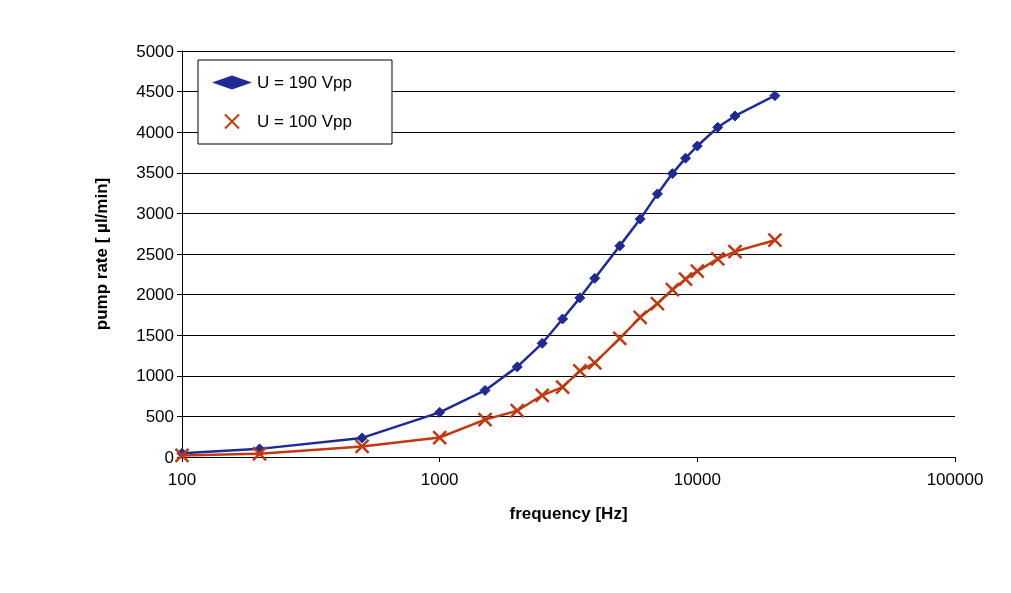 The width and height of the screenshot is (1011, 593). I want to click on y-tick-label: 0, so click(169, 457).